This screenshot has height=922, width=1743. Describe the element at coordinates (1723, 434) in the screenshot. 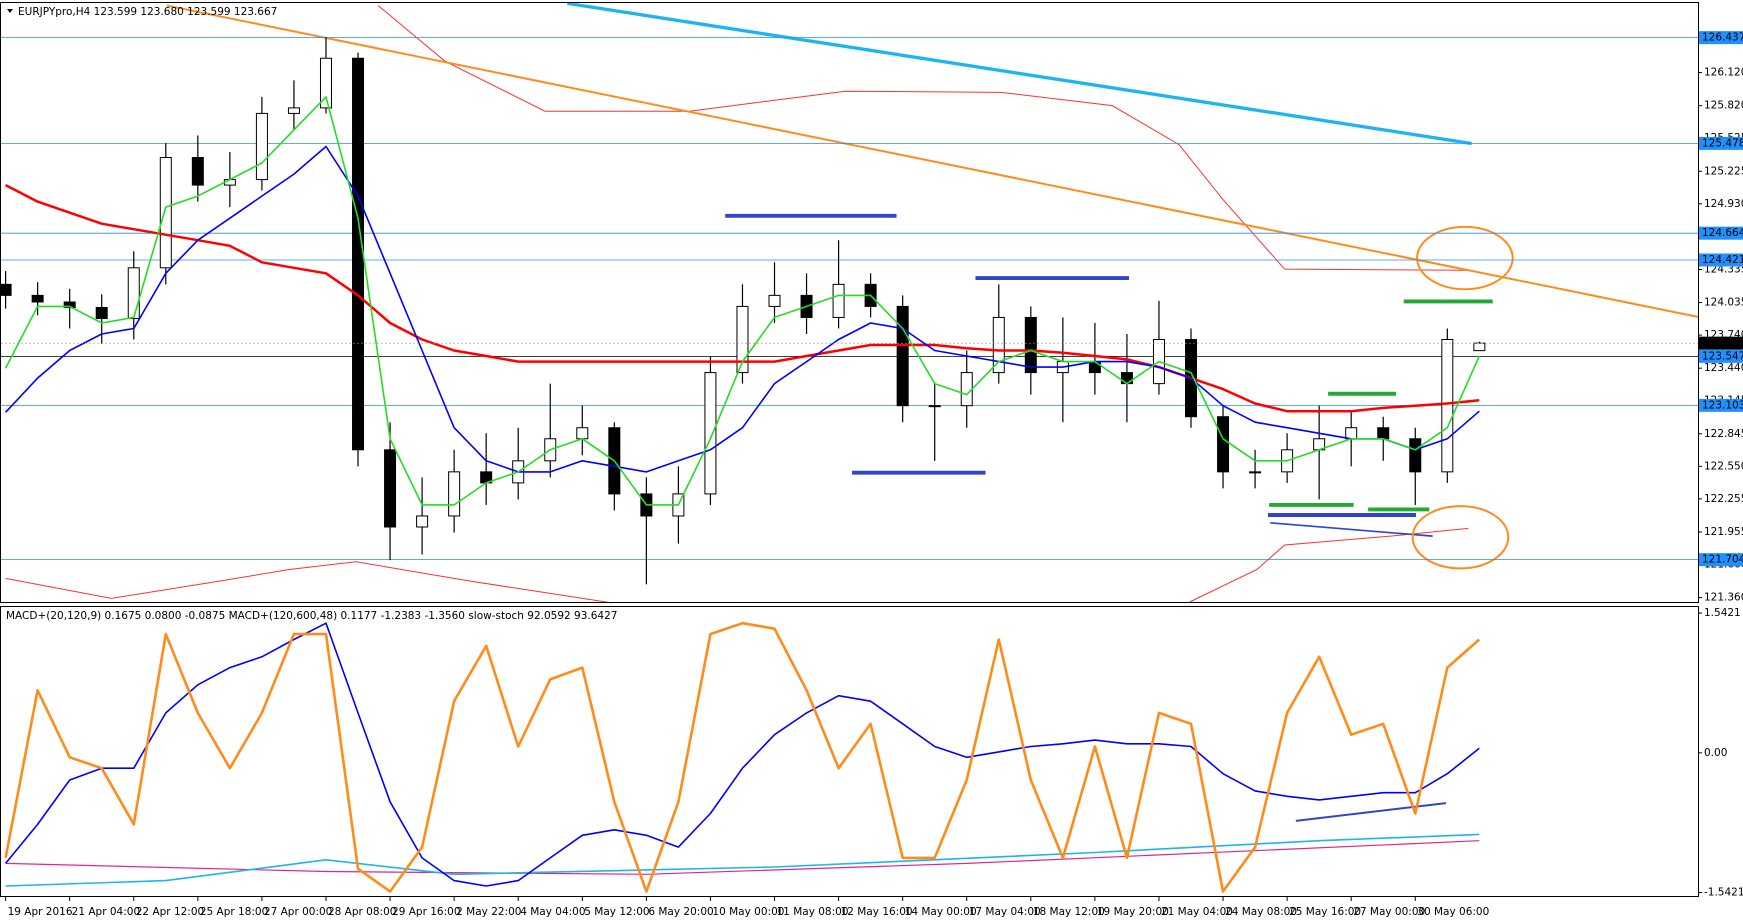

I see `y-tick-label: 122.845` at that location.